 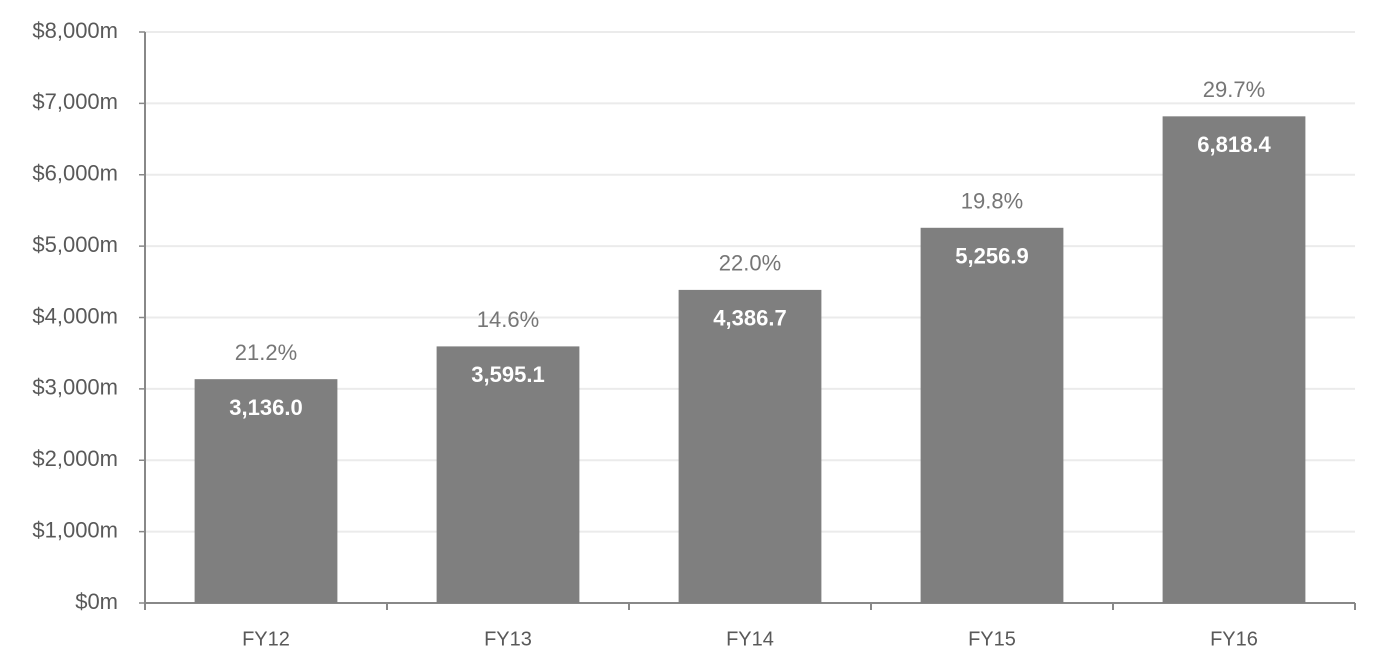 What do you see at coordinates (75, 529) in the screenshot?
I see `y-tick-label: $1,000m` at bounding box center [75, 529].